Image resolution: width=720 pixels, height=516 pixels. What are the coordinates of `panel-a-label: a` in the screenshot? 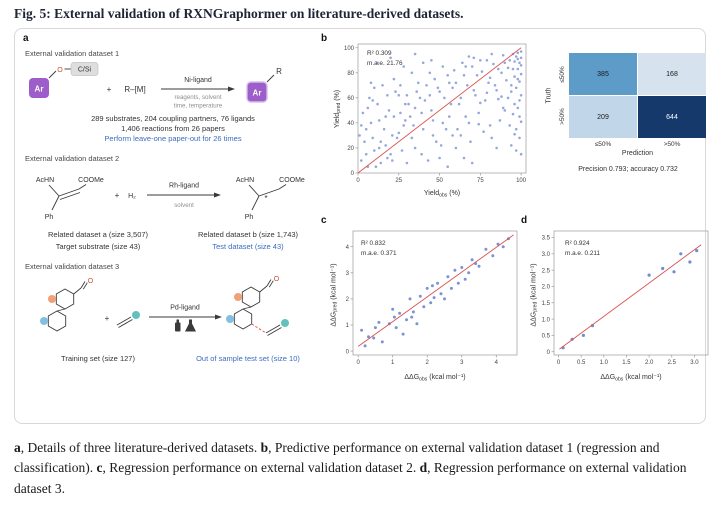 It's located at (26, 38).